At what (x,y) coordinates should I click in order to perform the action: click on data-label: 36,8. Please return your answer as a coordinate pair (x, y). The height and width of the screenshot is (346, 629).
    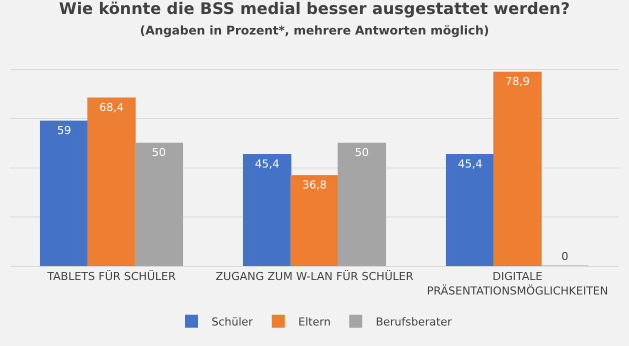
    Looking at the image, I should click on (314, 185).